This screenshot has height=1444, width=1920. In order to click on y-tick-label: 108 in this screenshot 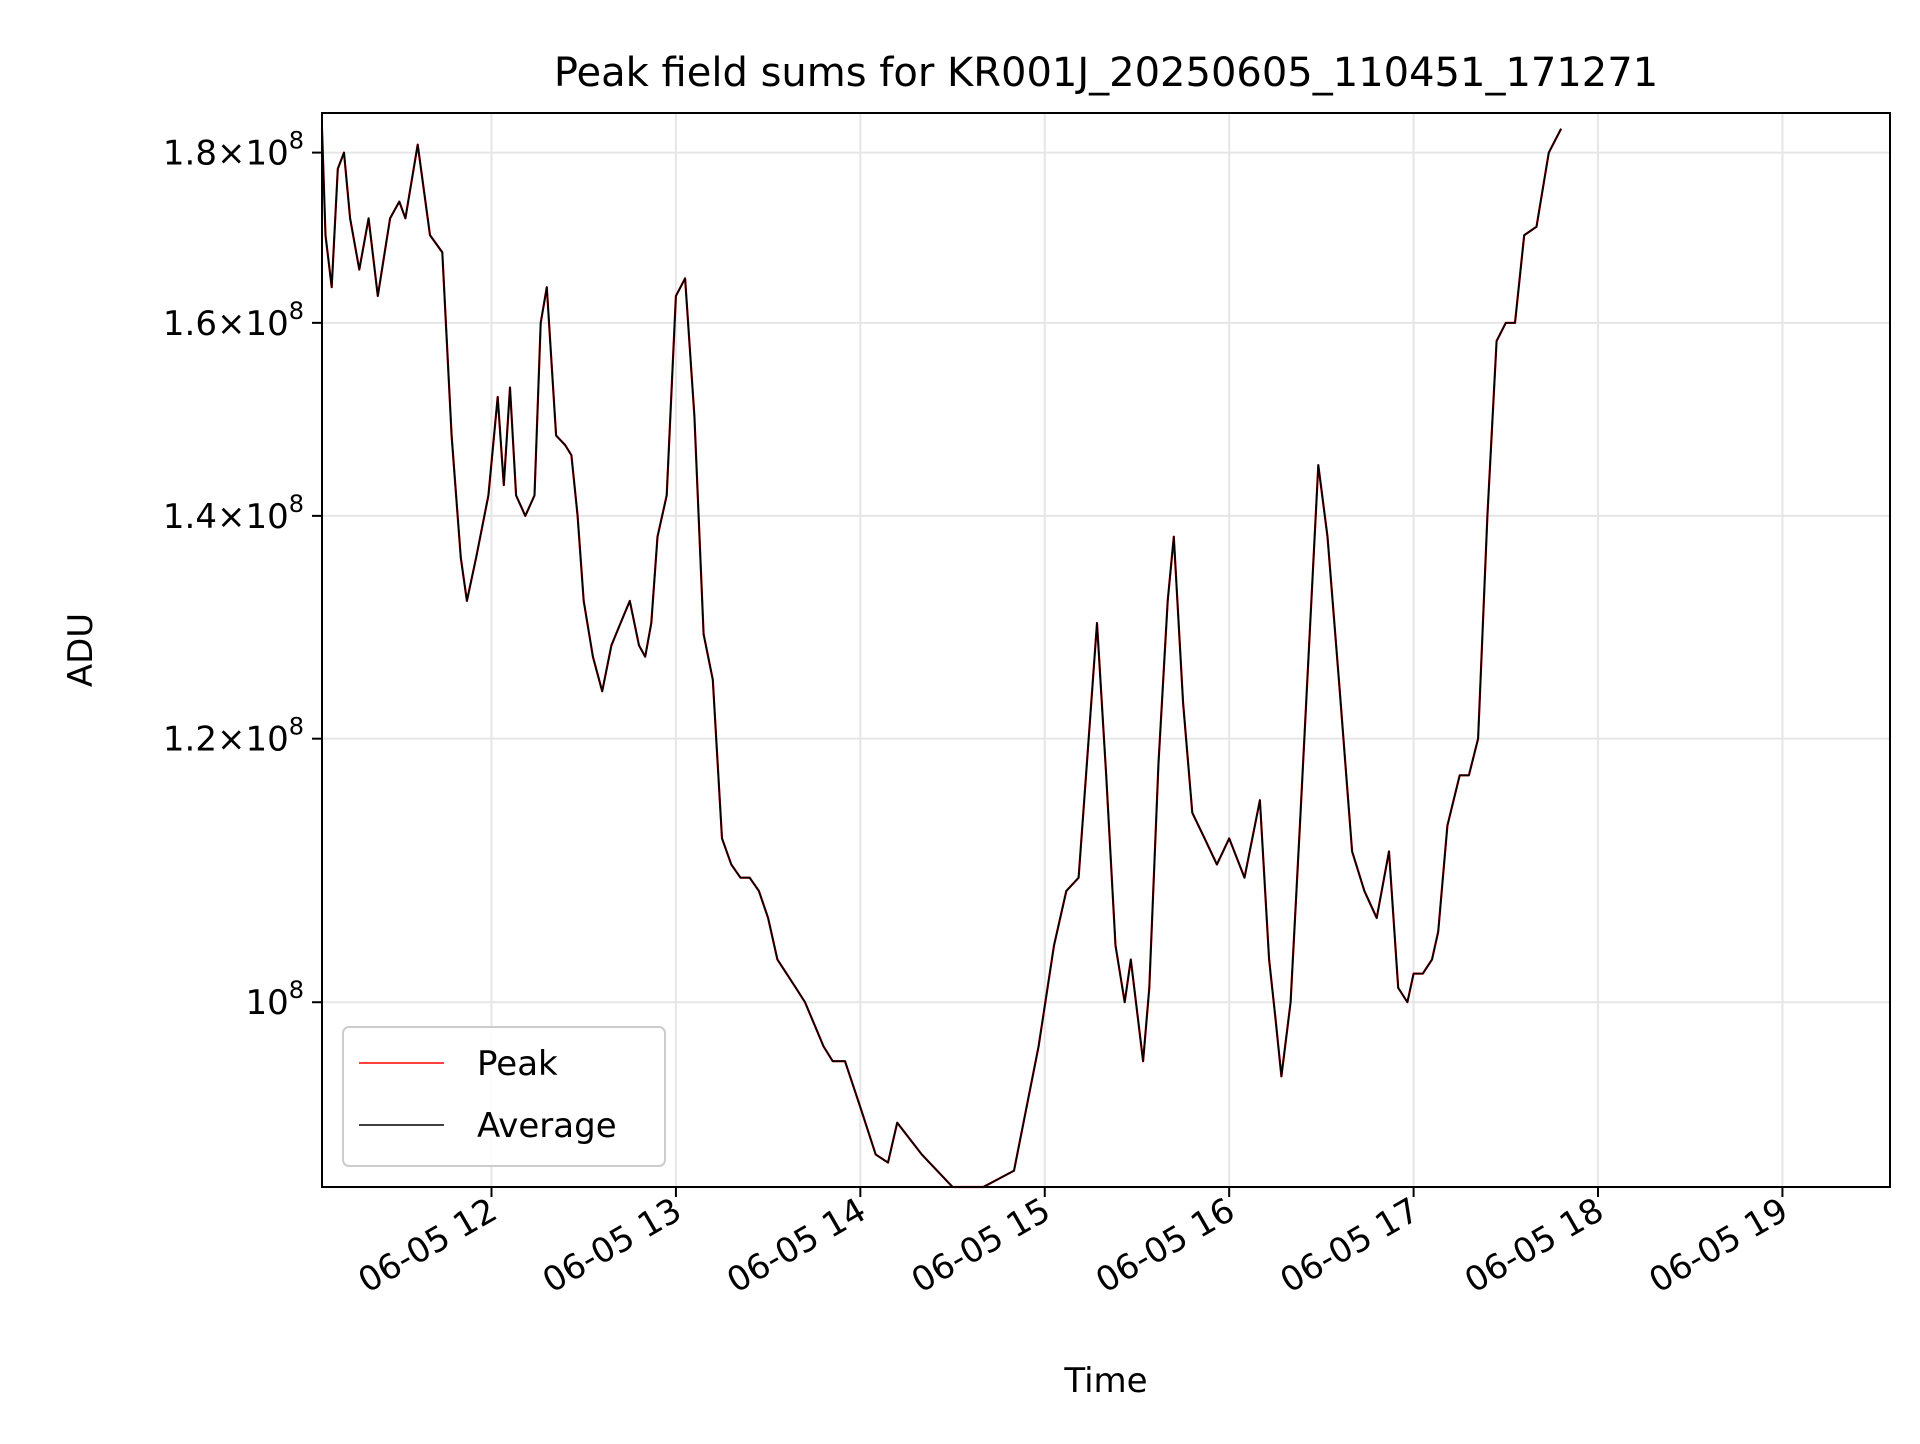, I will do `click(274, 999)`.